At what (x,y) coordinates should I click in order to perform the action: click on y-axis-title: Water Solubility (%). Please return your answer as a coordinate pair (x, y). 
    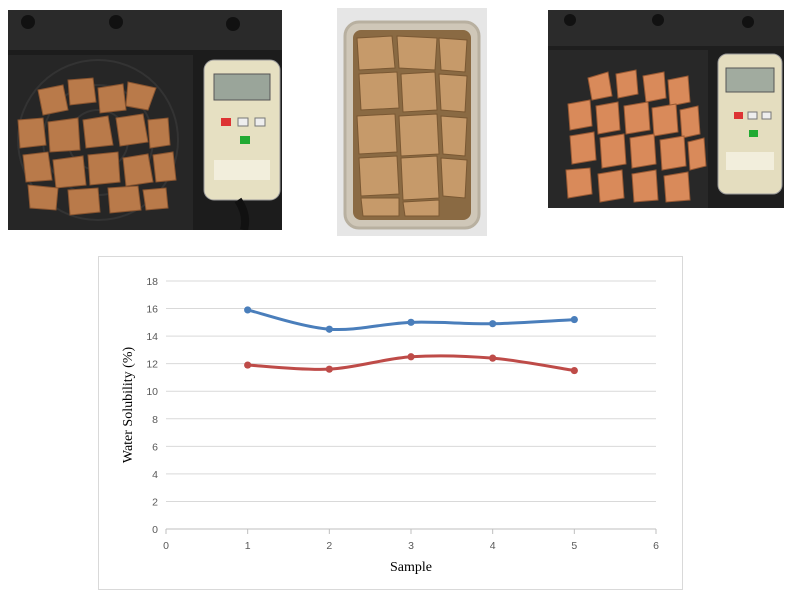
    Looking at the image, I should click on (128, 405).